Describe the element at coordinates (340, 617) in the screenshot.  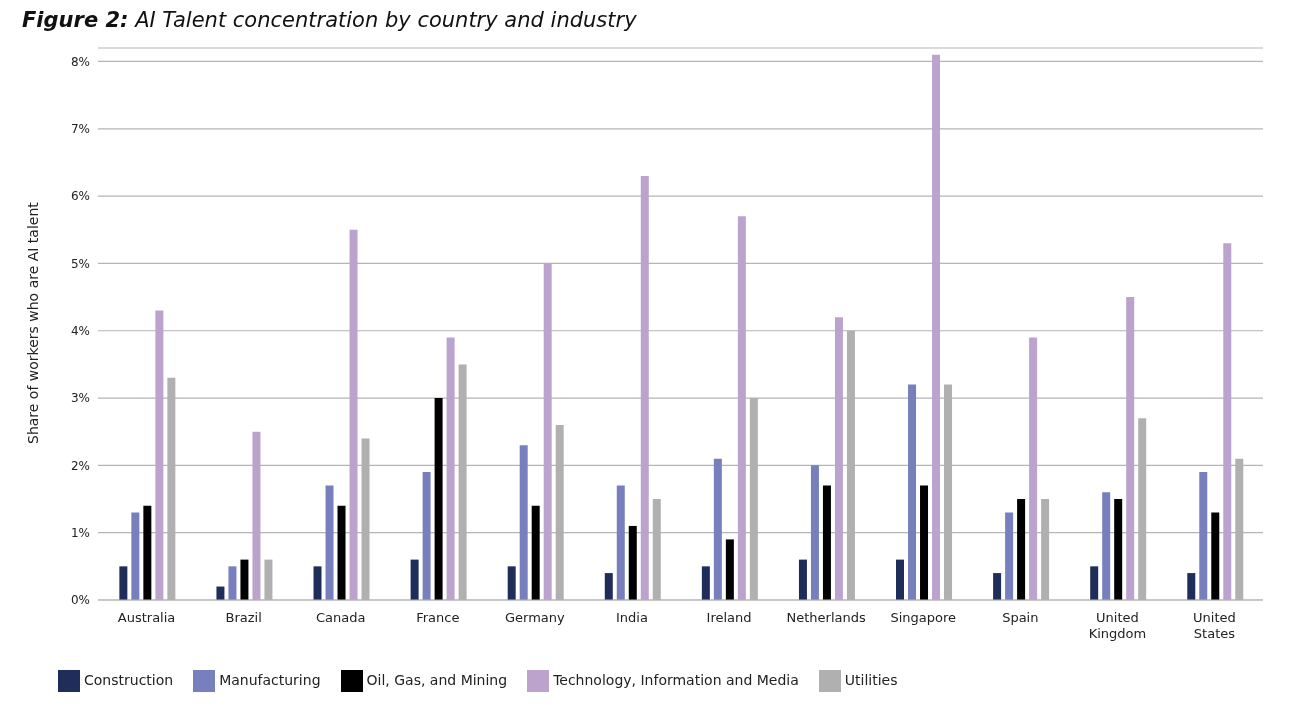
I see `x-tick-label: Canada` at that location.